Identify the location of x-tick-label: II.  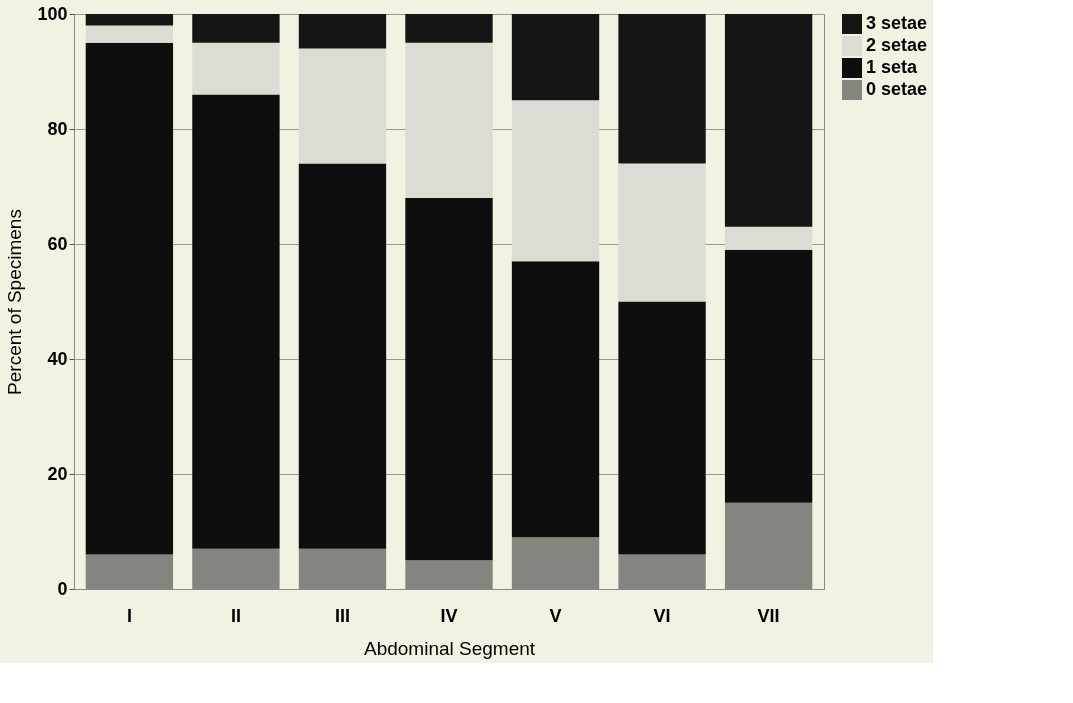
(235, 615).